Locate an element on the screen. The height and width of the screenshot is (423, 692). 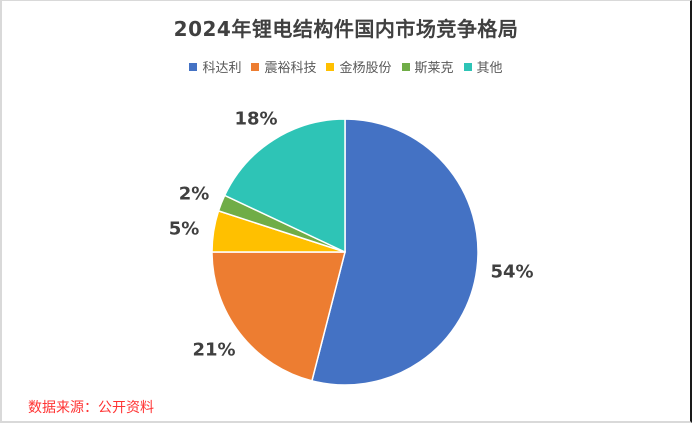
chart-legend: 科达利 震裕科技 金杨股份 斯莱克 其他 is located at coordinates (346, 66).